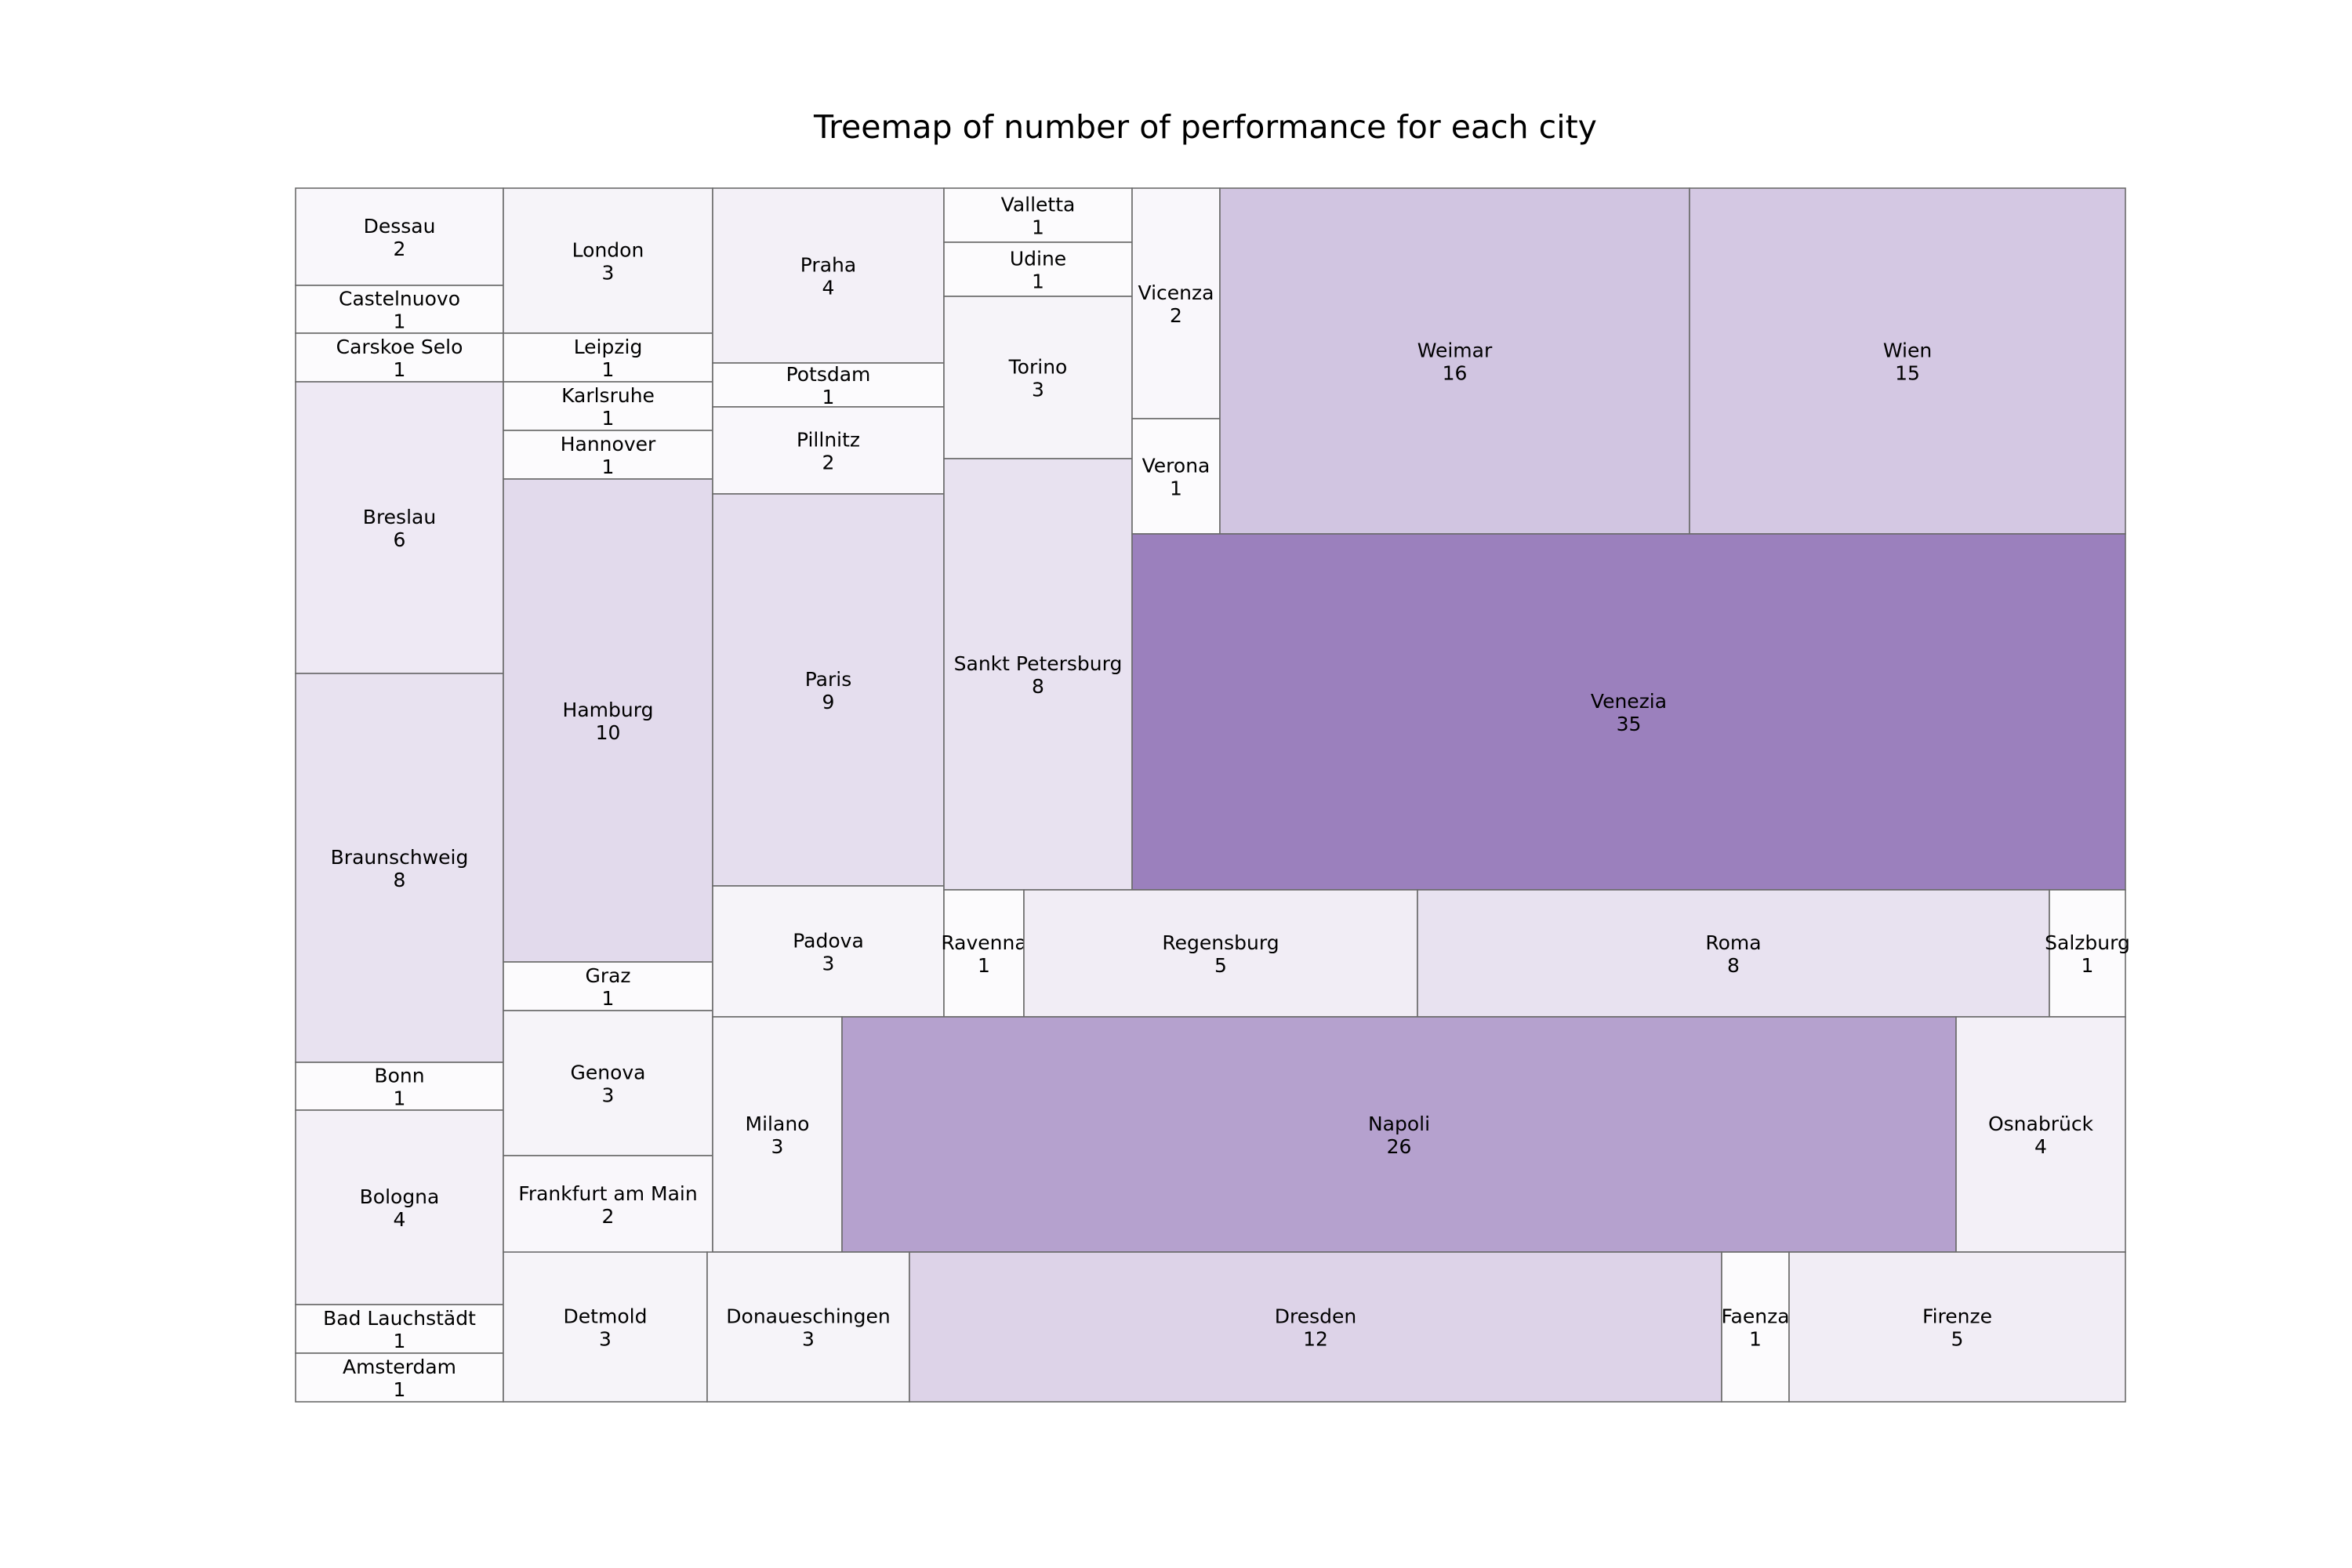 This screenshot has width=2352, height=1568. What do you see at coordinates (607, 975) in the screenshot?
I see `cell-label: Graz` at bounding box center [607, 975].